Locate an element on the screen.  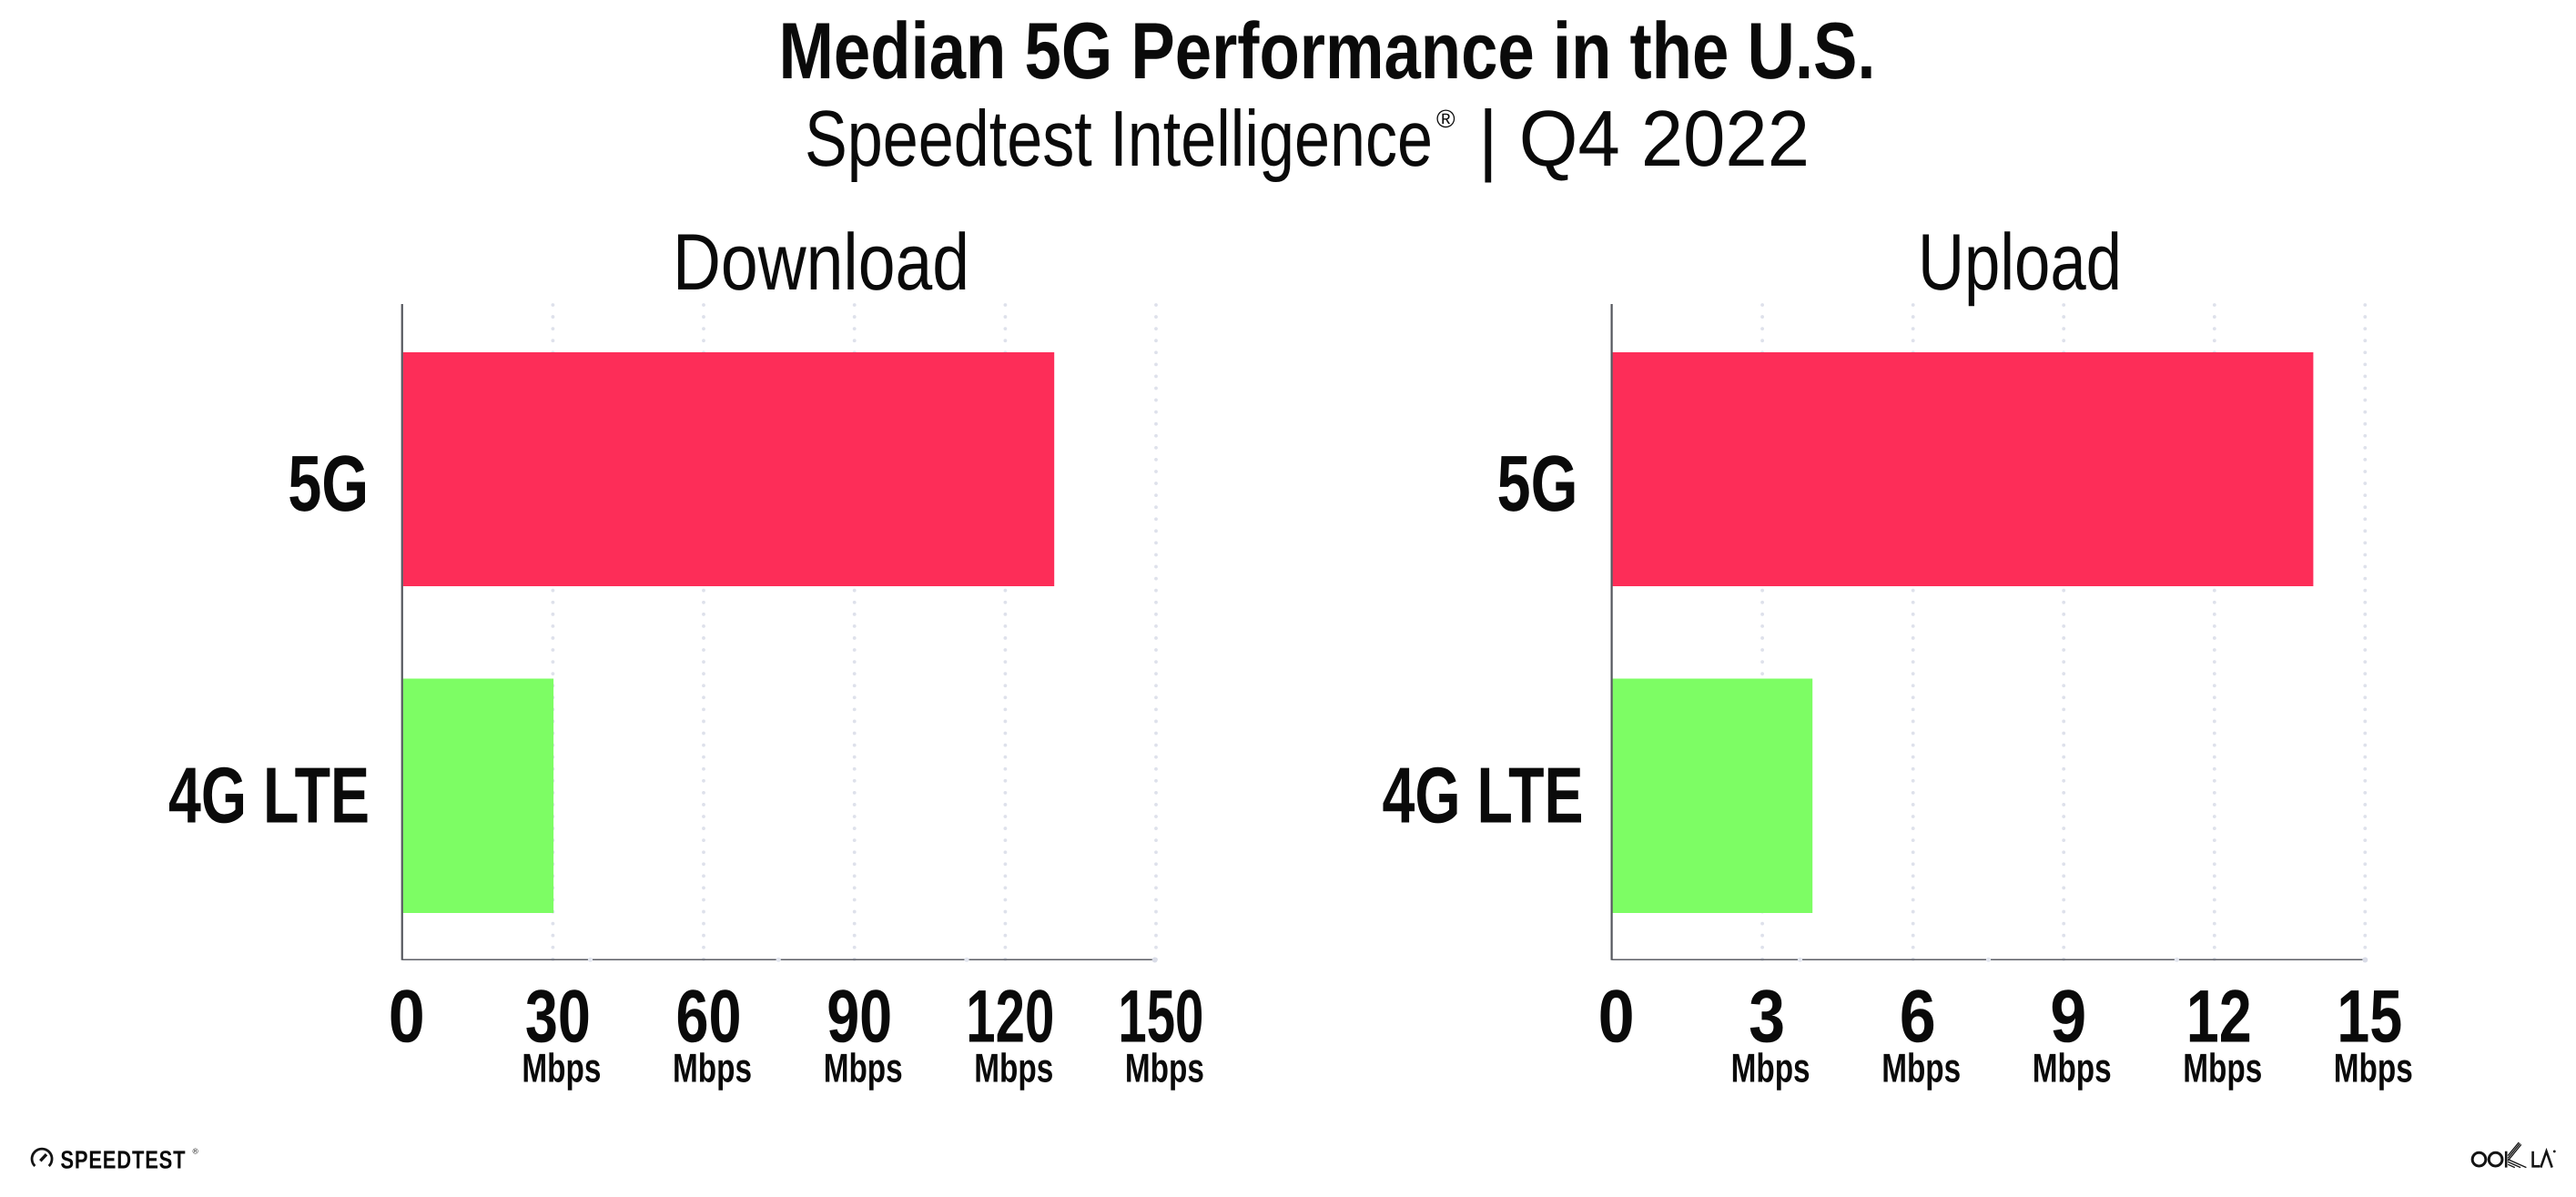
svg-text: 60 is located at coordinates (709, 1018).